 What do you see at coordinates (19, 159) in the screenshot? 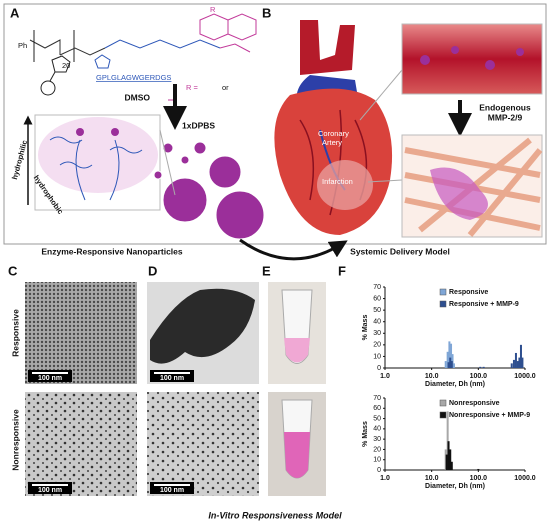
I see `axis-note: hydrophilic` at bounding box center [19, 159].